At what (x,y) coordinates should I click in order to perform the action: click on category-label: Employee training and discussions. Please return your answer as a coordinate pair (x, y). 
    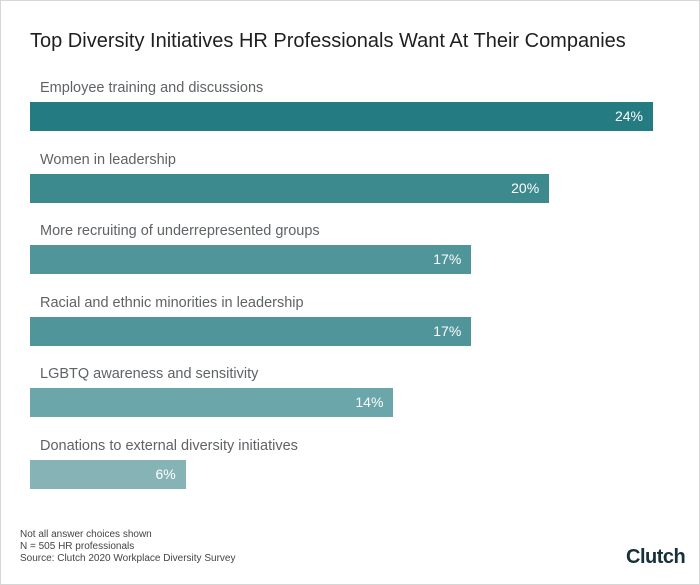
    Looking at the image, I should click on (152, 88).